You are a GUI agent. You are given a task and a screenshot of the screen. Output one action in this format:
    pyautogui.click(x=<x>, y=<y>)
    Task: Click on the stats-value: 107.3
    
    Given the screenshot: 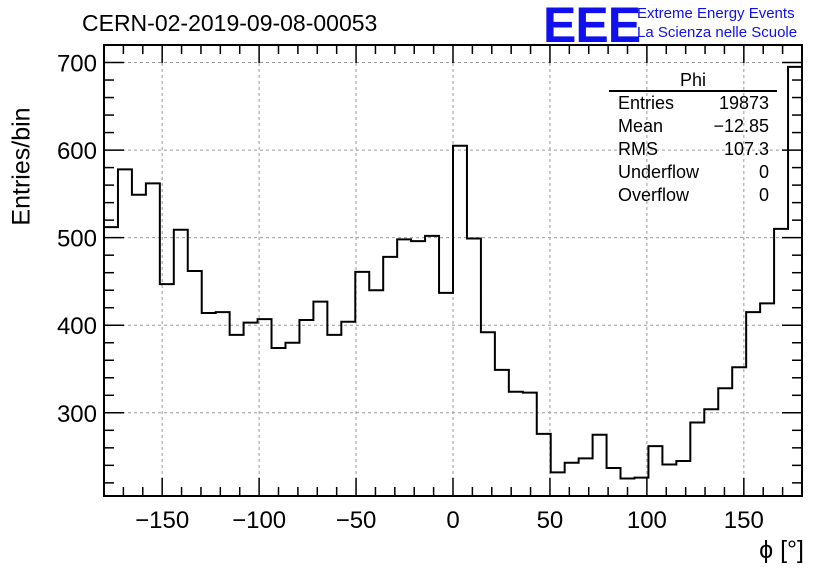 What is the action you would take?
    pyautogui.click(x=746, y=149)
    